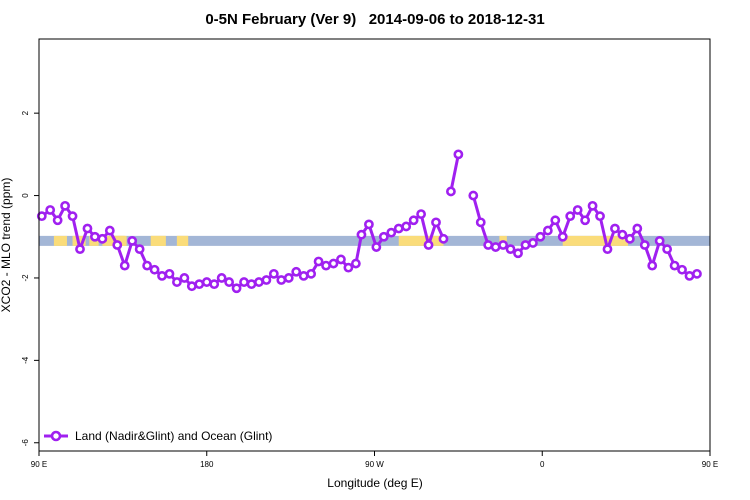 The width and height of the screenshot is (750, 500). Describe the element at coordinates (374, 464) in the screenshot. I see `x-tick-label: 90 W` at that location.